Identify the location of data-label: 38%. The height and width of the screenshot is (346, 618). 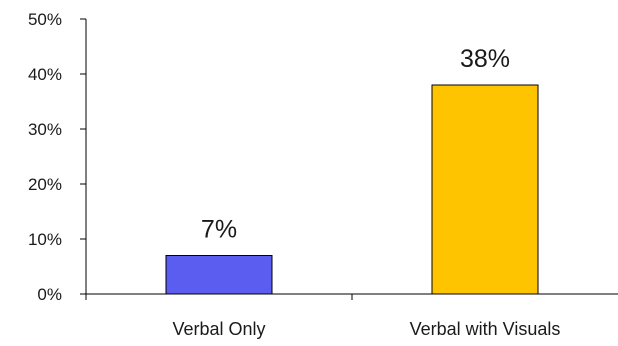
(485, 59).